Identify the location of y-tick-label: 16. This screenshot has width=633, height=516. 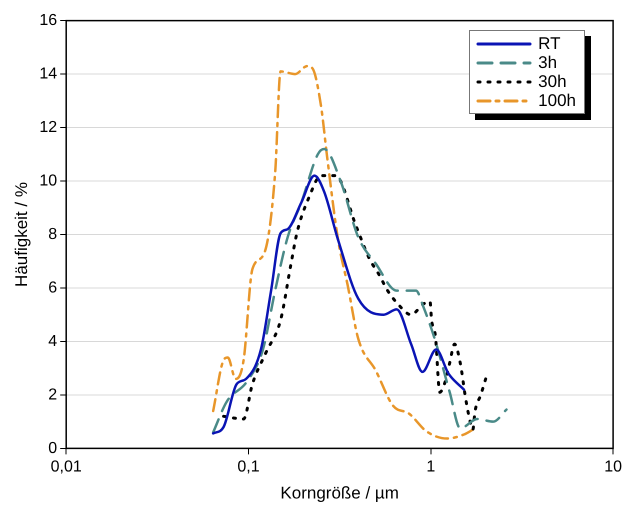
(48, 21).